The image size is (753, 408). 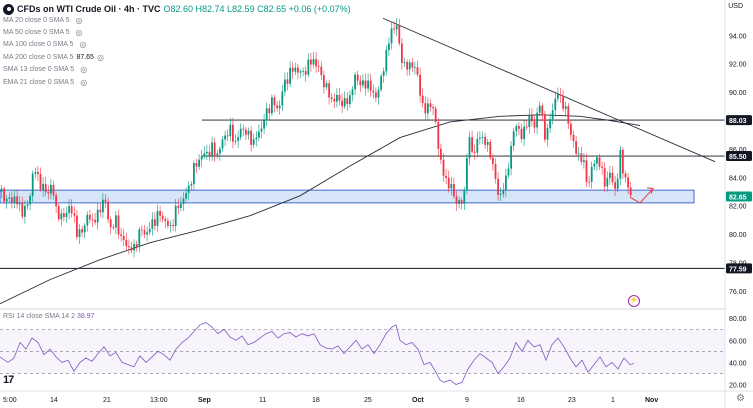 I want to click on rsi-legend: RSI 14 close SMA 14 2 38.97, so click(x=48, y=316).